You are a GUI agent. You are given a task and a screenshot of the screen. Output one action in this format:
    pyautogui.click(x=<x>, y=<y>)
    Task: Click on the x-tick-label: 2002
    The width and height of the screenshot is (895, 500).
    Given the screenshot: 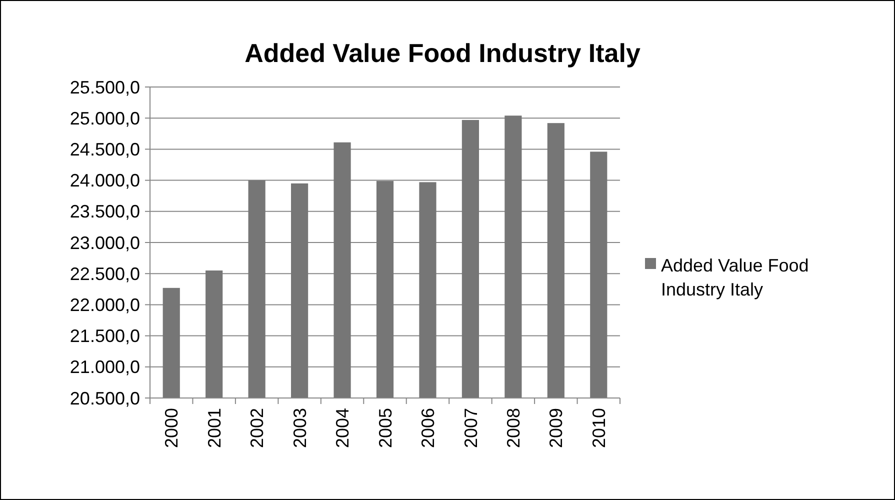 What is the action you would take?
    pyautogui.click(x=257, y=428)
    